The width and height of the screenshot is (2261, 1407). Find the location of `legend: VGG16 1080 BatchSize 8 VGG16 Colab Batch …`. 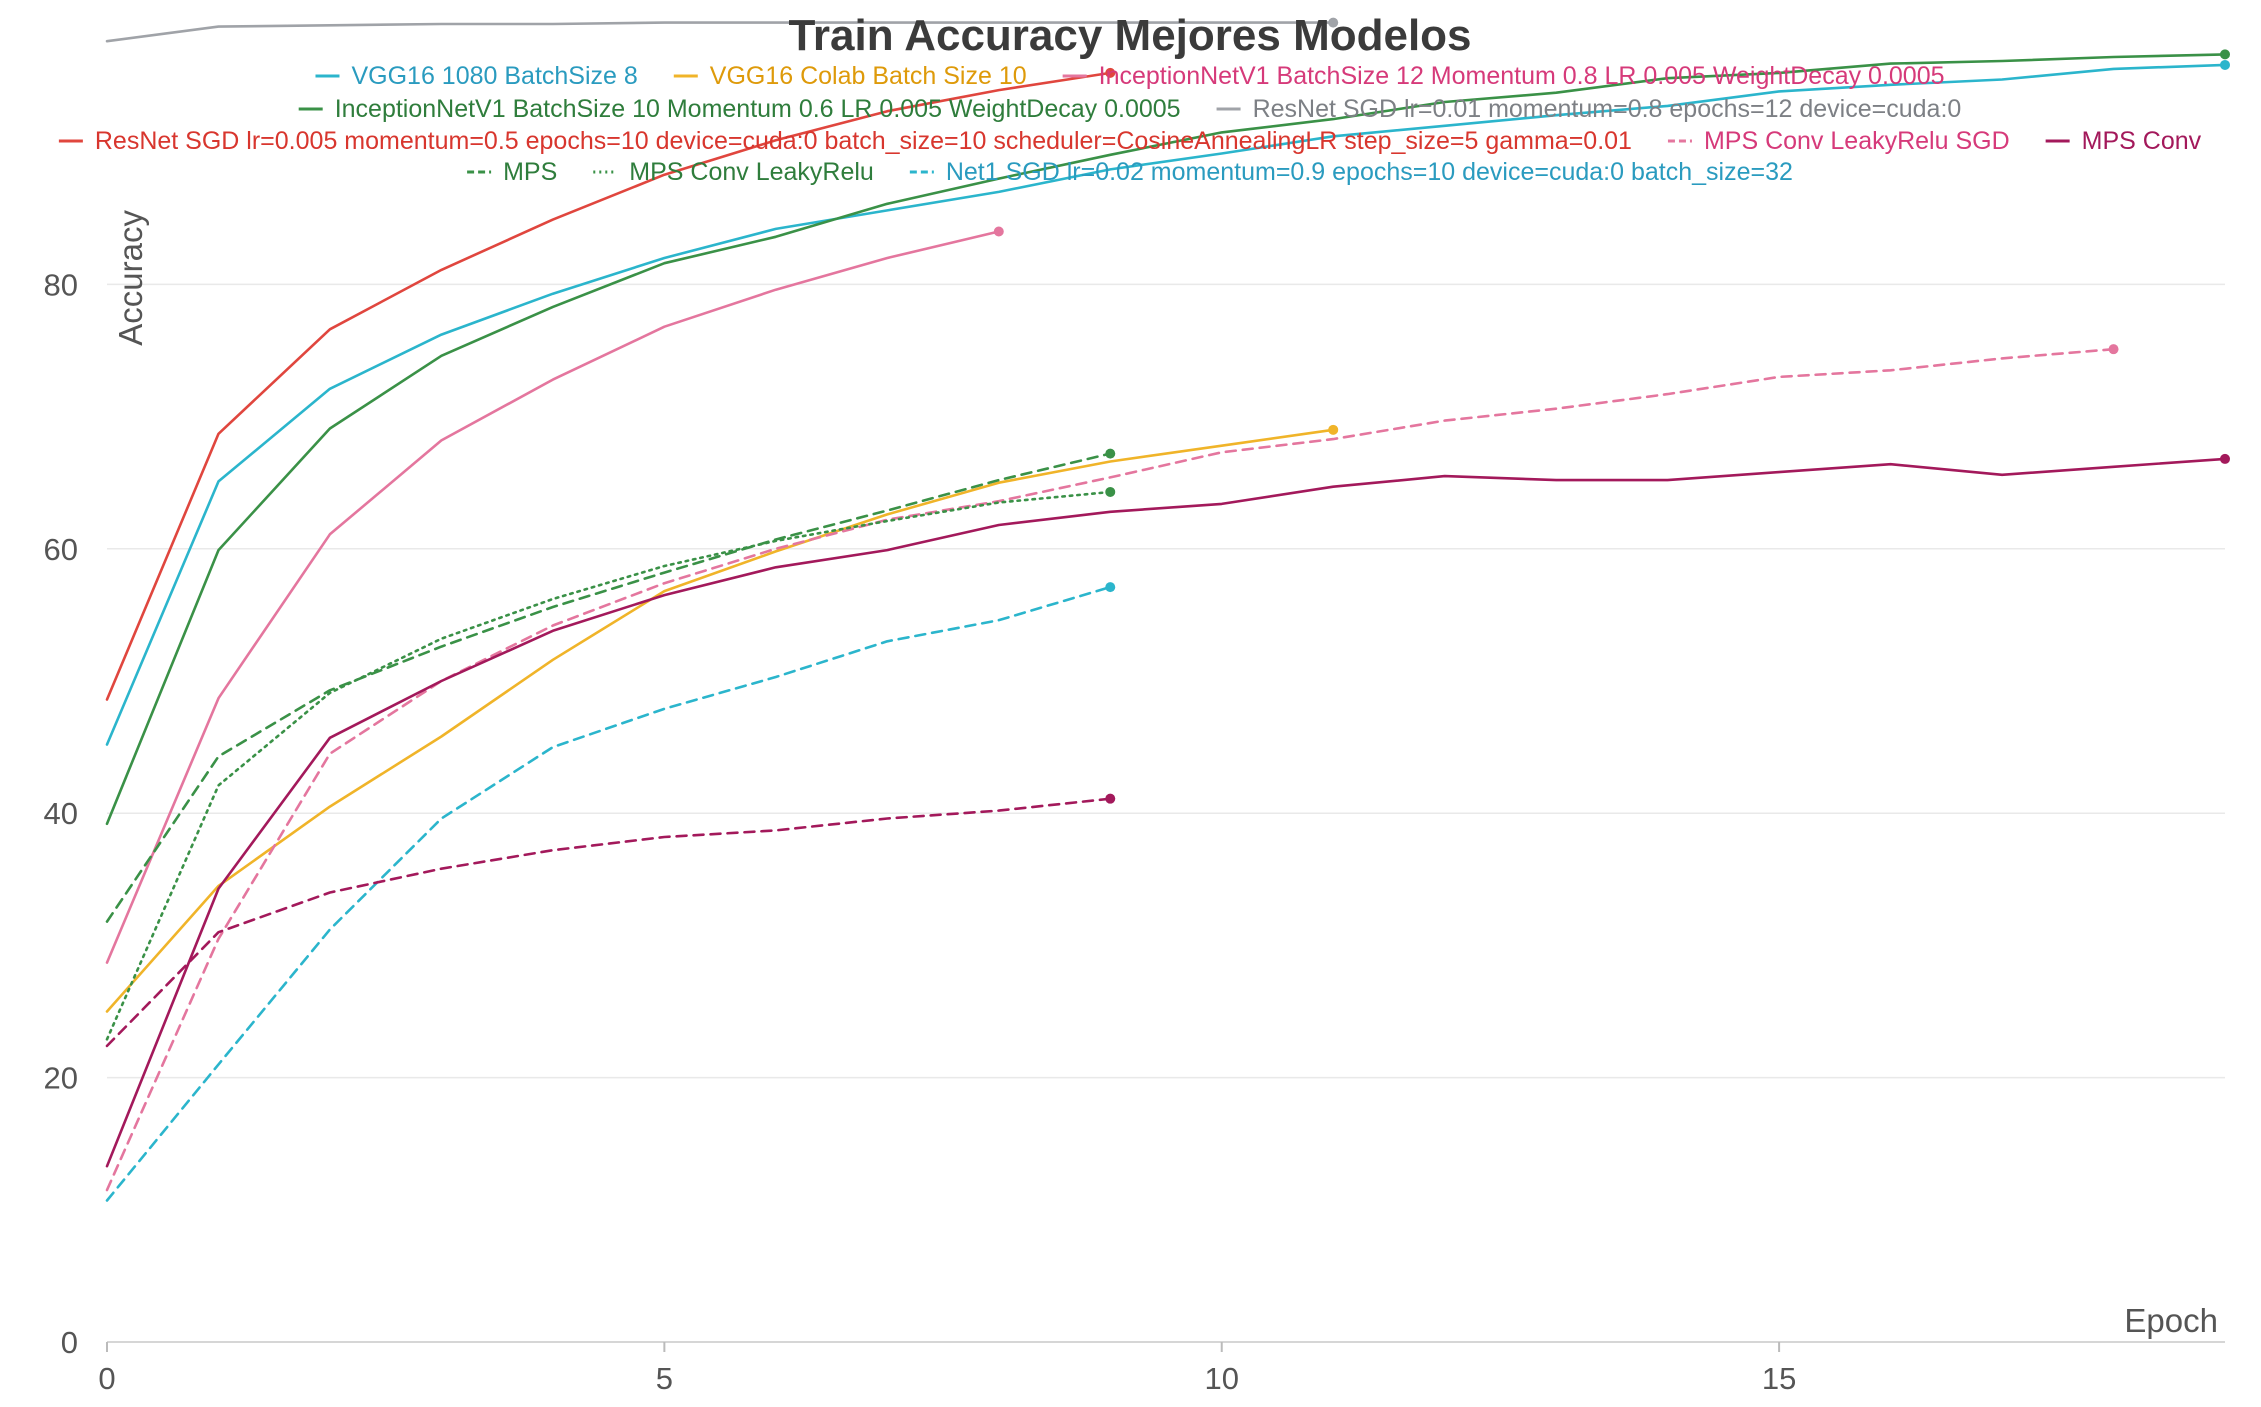

legend: VGG16 1080 BatchSize 8 VGG16 Colab Batch … is located at coordinates (1130, 124).